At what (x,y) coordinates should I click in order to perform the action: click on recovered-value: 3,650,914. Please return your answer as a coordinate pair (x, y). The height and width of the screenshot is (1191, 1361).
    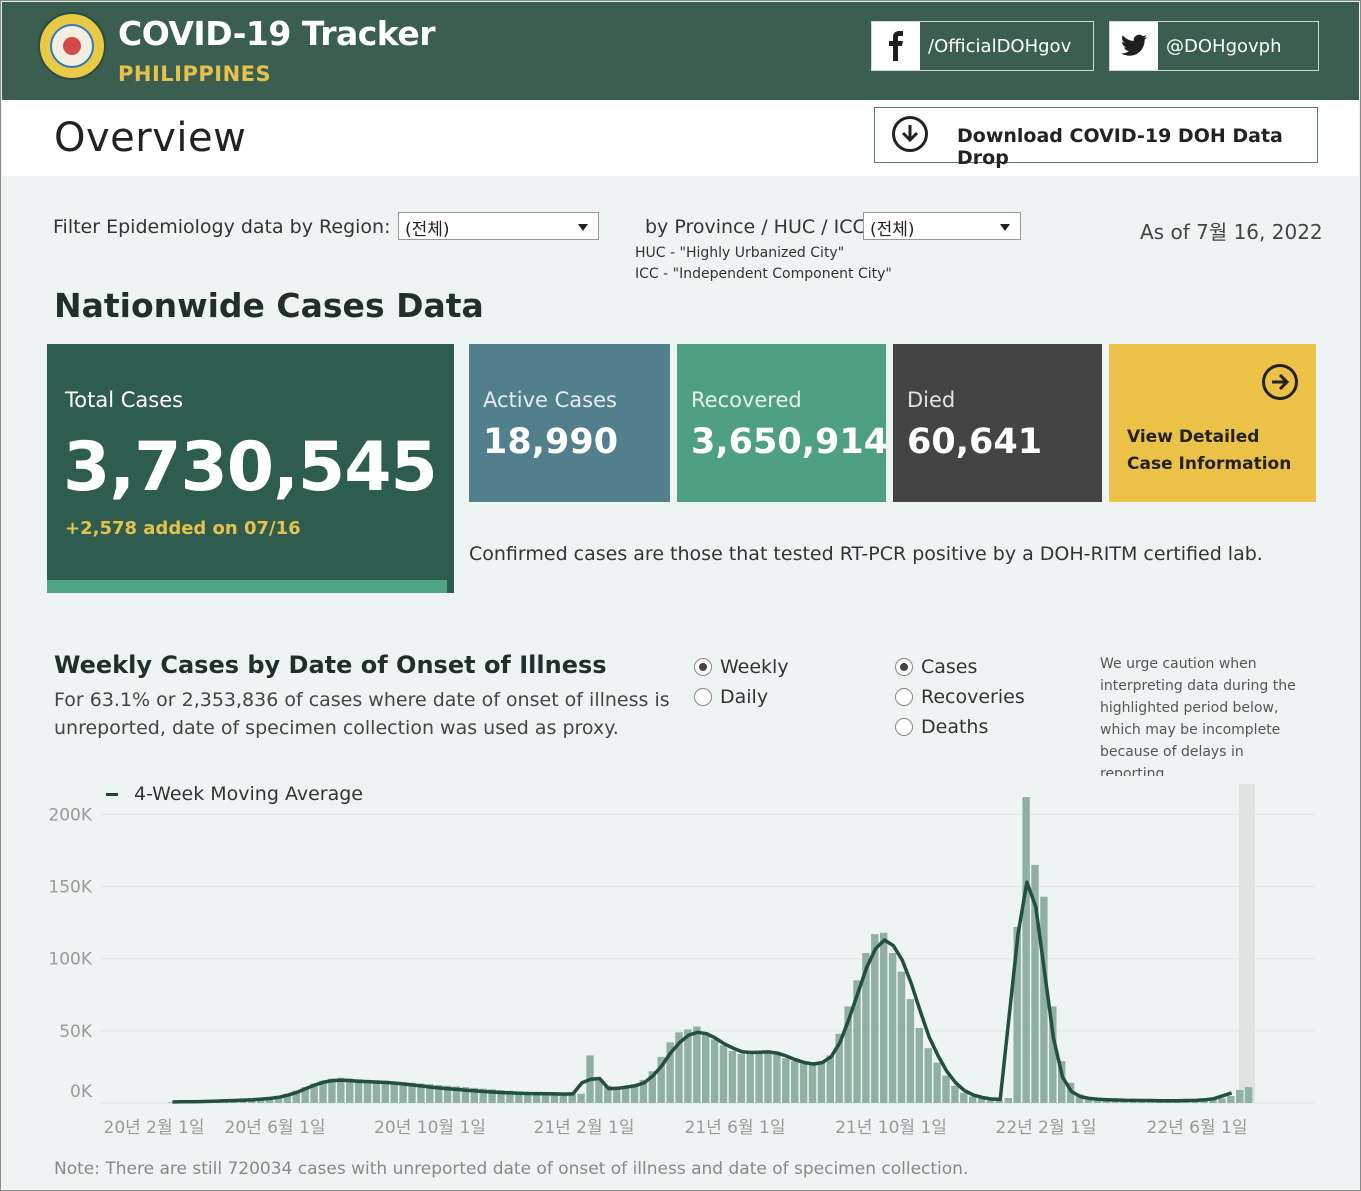
    Looking at the image, I should click on (790, 442).